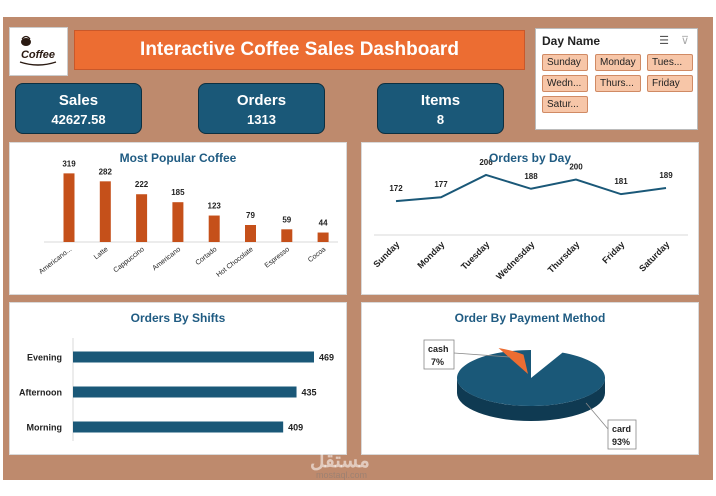 The width and height of the screenshot is (716, 496). Describe the element at coordinates (326, 358) in the screenshot. I see `data-label: 469` at that location.